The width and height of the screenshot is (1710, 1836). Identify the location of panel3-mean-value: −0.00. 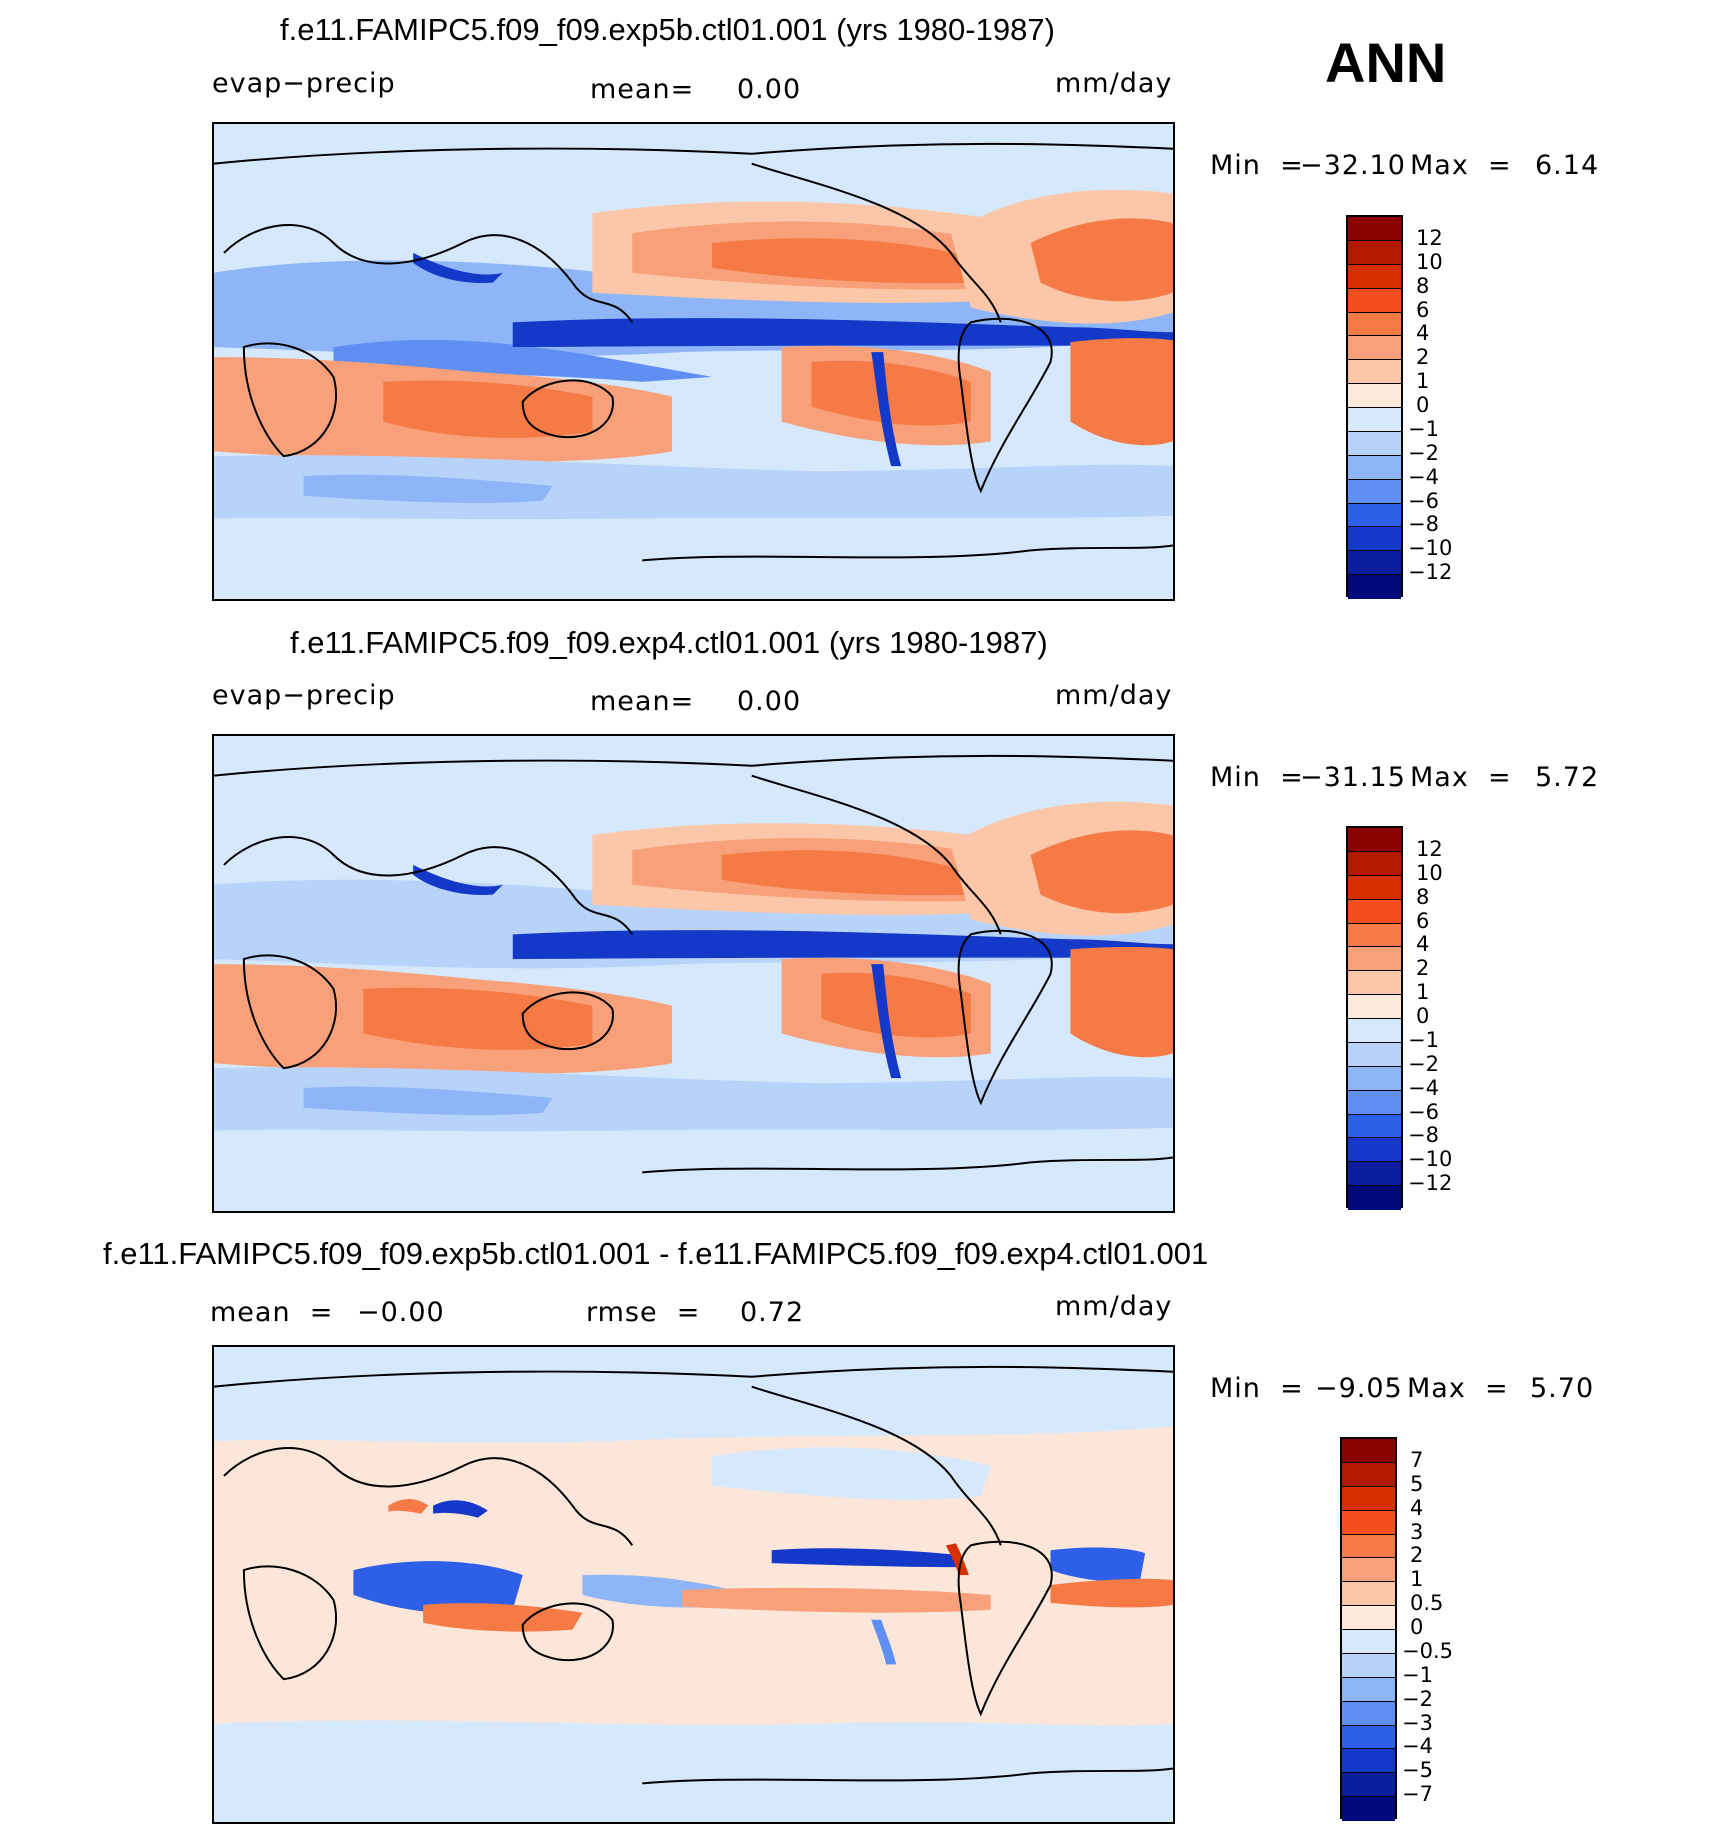
(401, 1312).